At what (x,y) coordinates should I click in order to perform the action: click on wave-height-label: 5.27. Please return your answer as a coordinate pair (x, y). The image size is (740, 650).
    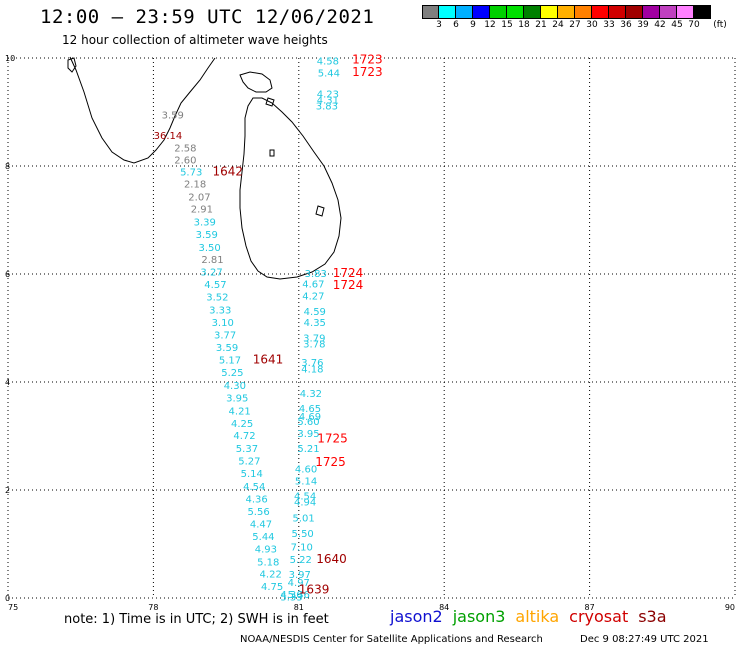
    Looking at the image, I should click on (249, 462).